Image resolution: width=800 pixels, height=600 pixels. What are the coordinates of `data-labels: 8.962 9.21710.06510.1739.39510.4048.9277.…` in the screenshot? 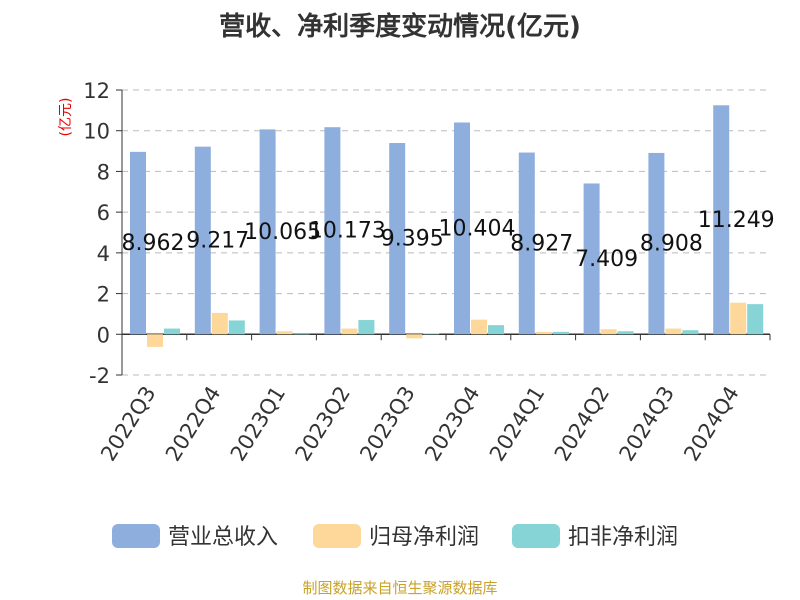 It's located at (448, 240).